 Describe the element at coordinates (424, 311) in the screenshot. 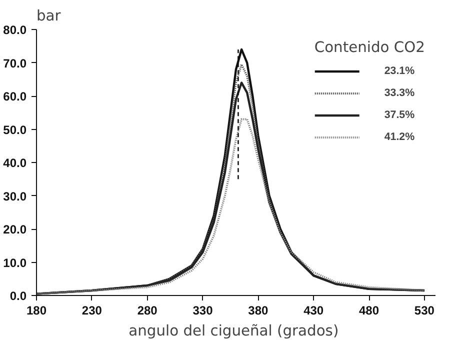

I see `x-tick-label: 530` at that location.